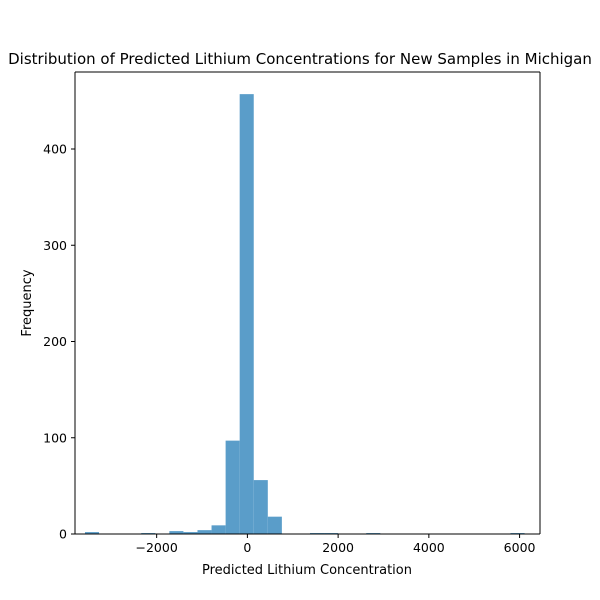  What do you see at coordinates (55, 341) in the screenshot?
I see `y-tick-label: 200` at bounding box center [55, 341].